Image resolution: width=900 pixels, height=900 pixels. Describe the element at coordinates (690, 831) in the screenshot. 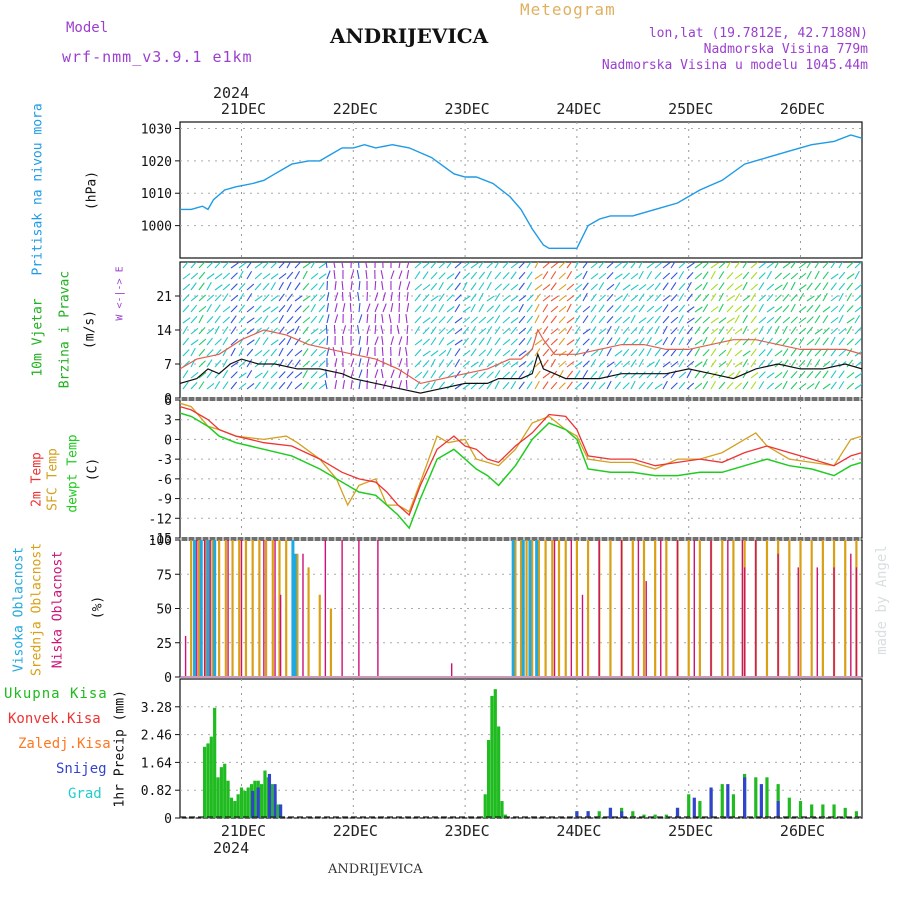

I see `x-label-bottom: 25DEC` at that location.